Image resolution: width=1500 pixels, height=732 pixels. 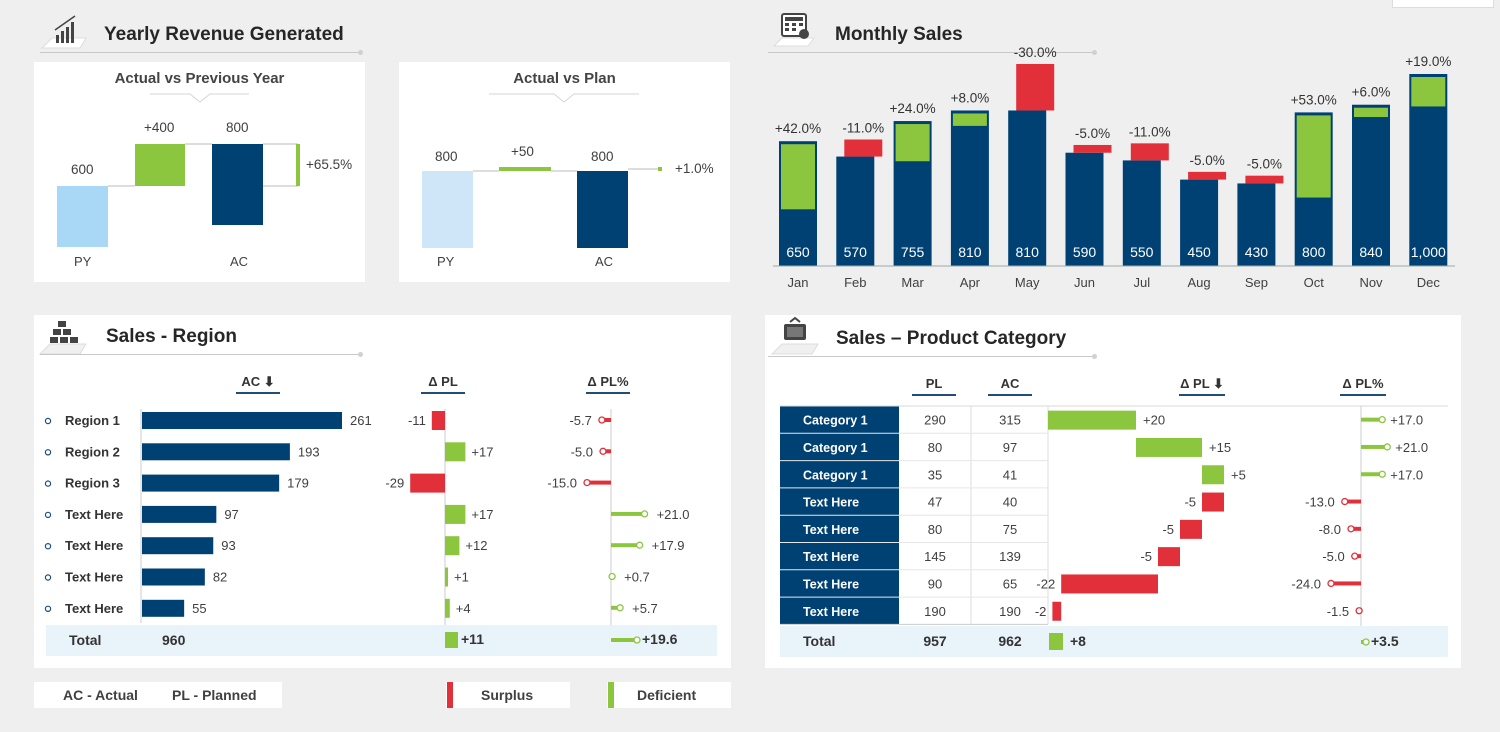 What do you see at coordinates (92, 483) in the screenshot?
I see `region-row-label: Region 3` at bounding box center [92, 483].